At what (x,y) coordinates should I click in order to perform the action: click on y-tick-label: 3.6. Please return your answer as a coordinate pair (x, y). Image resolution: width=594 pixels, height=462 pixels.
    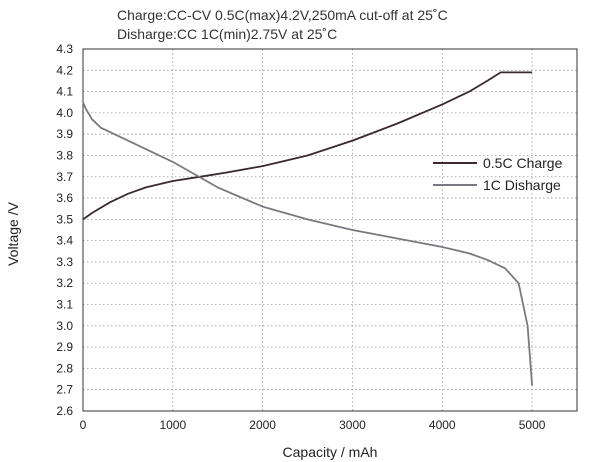
    Looking at the image, I should click on (64, 198).